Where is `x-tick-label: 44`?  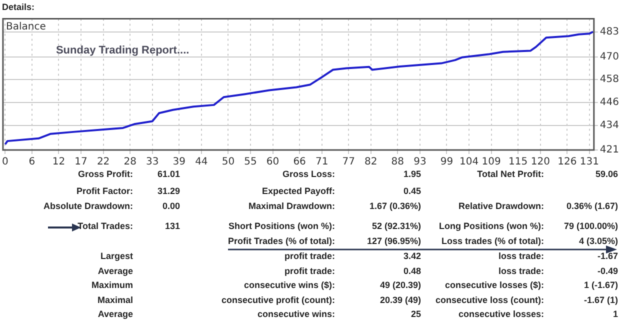 x-tick-label: 44 is located at coordinates (201, 162).